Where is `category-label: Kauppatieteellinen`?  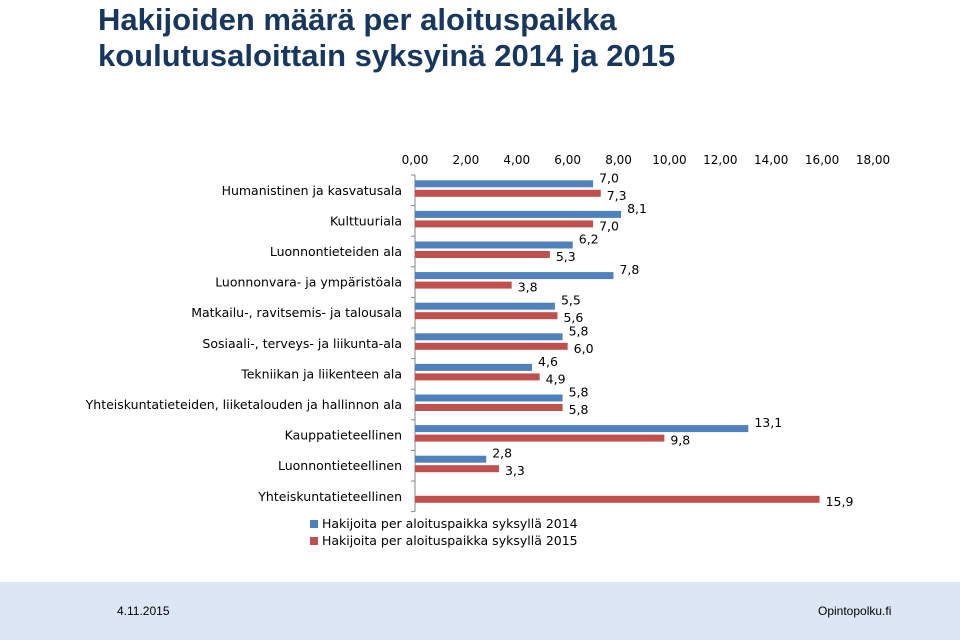
category-label: Kauppatieteellinen is located at coordinates (343, 435).